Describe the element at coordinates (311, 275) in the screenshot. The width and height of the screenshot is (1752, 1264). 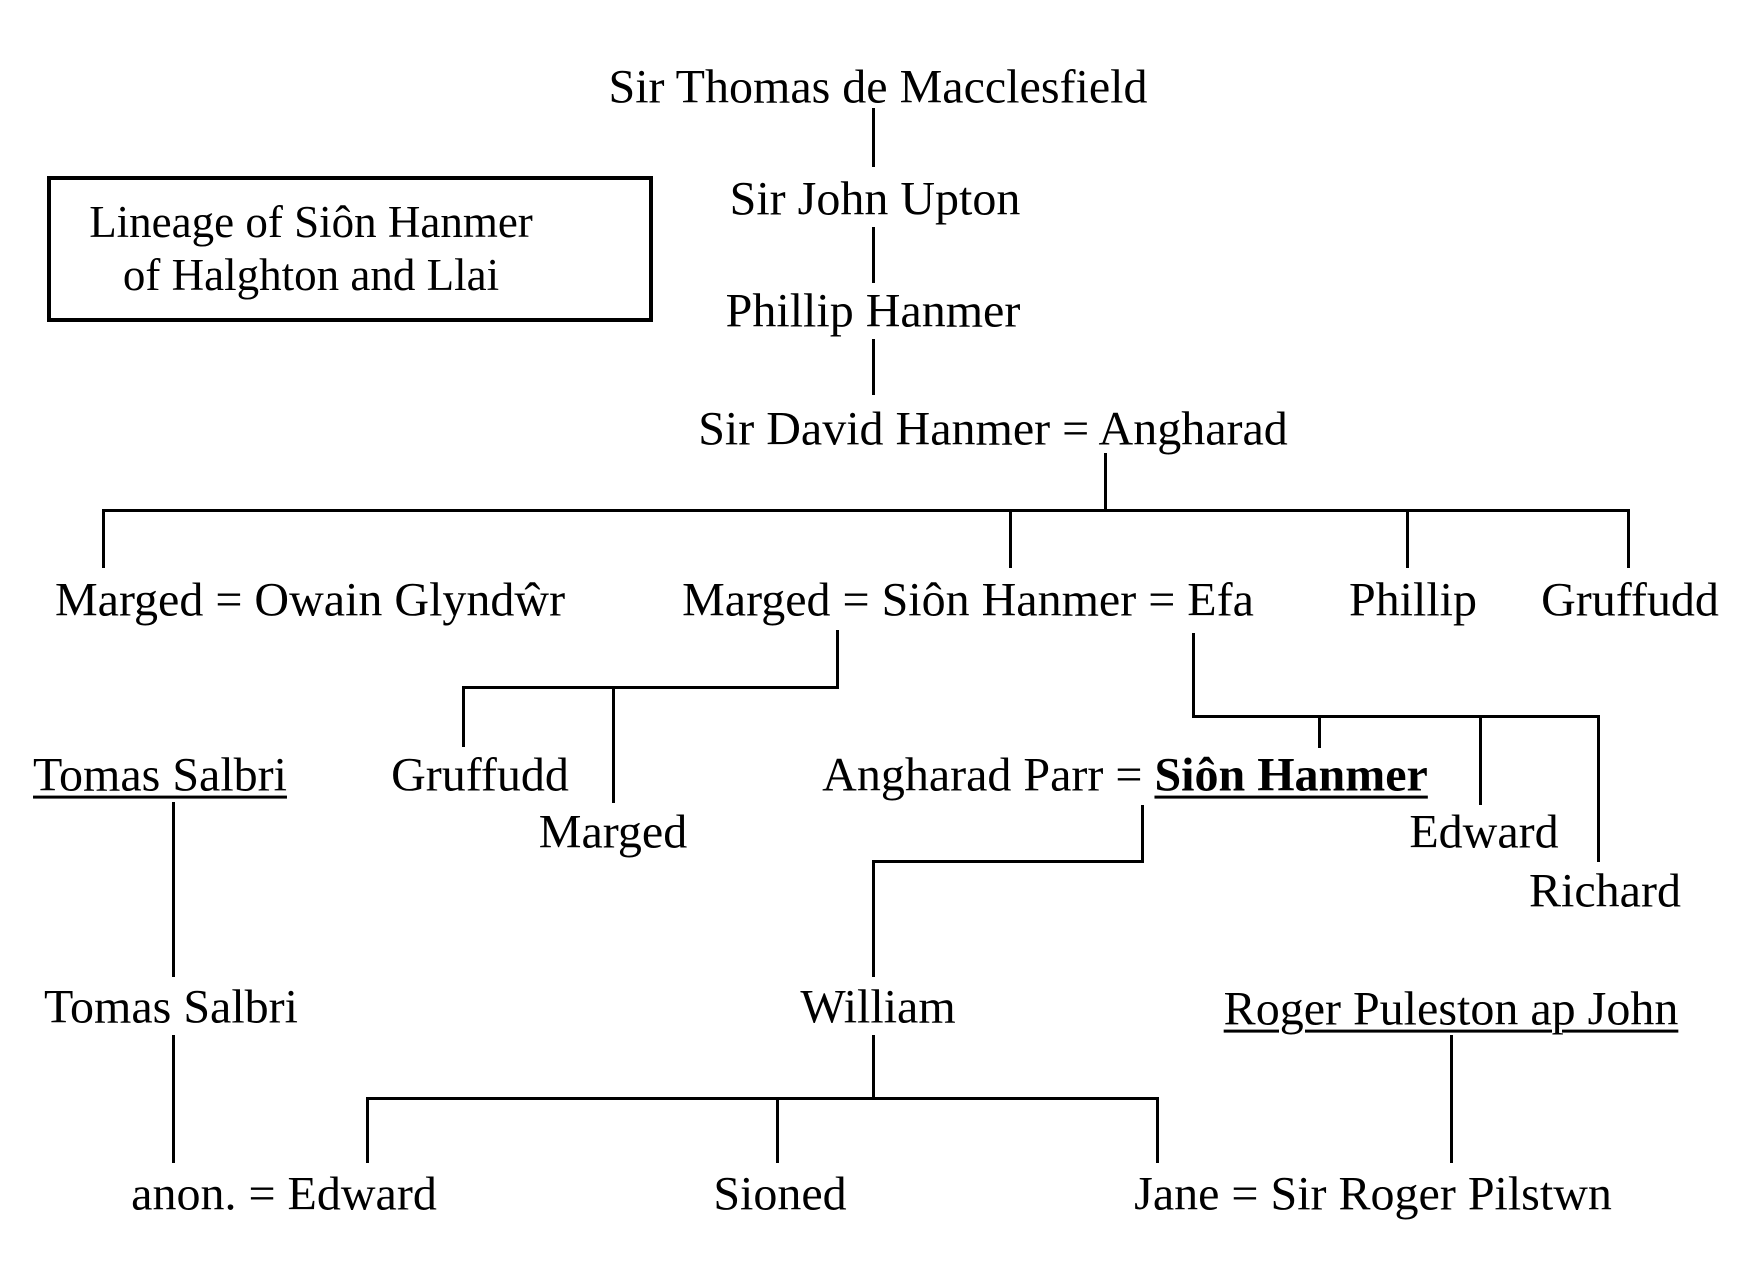
I see `title-line-2: of Halghton and Llai` at that location.